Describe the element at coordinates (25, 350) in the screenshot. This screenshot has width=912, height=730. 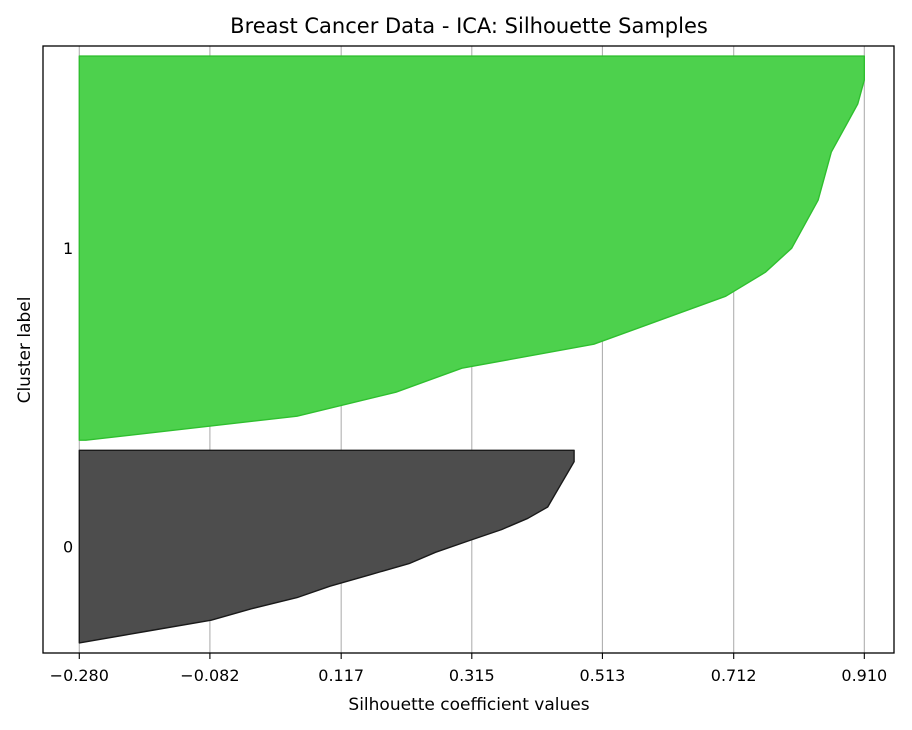
I see `y-axis-label: Cluster label` at that location.